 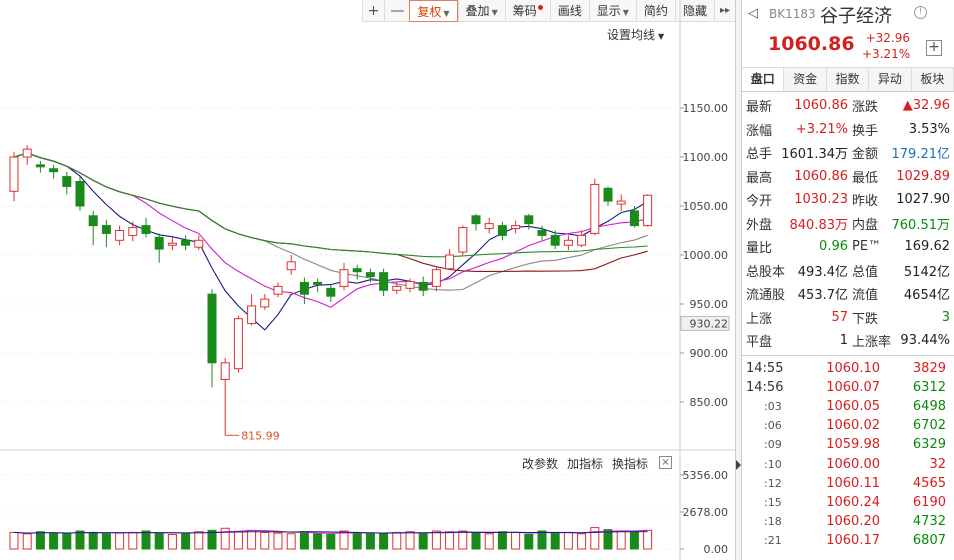 What do you see at coordinates (585, 464) in the screenshot?
I see `add-indicator-button: 加指标` at bounding box center [585, 464].